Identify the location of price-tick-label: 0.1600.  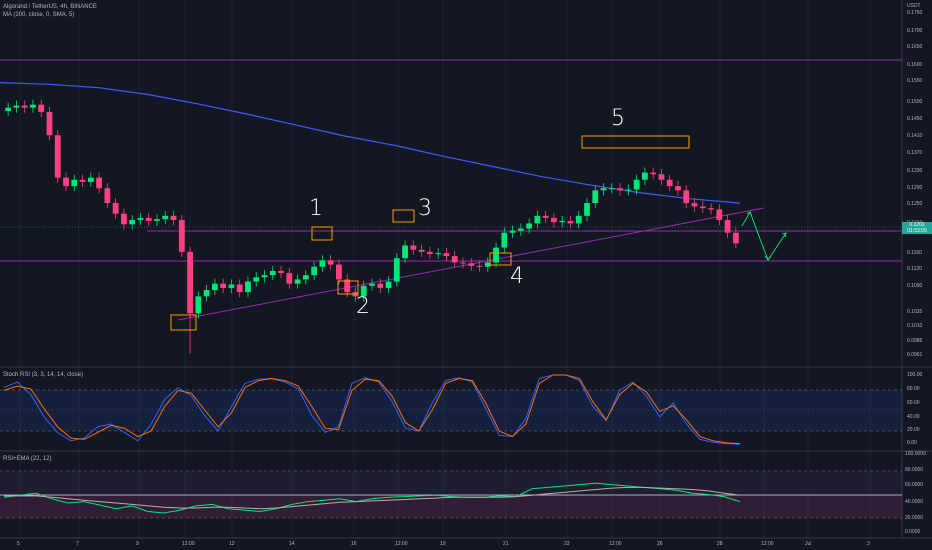
(915, 65).